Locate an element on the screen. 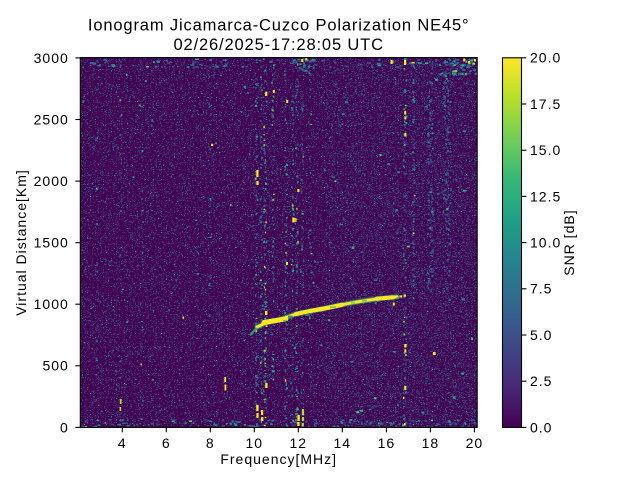 This screenshot has height=480, width=640. svg-text: 7.5 is located at coordinates (541, 289).